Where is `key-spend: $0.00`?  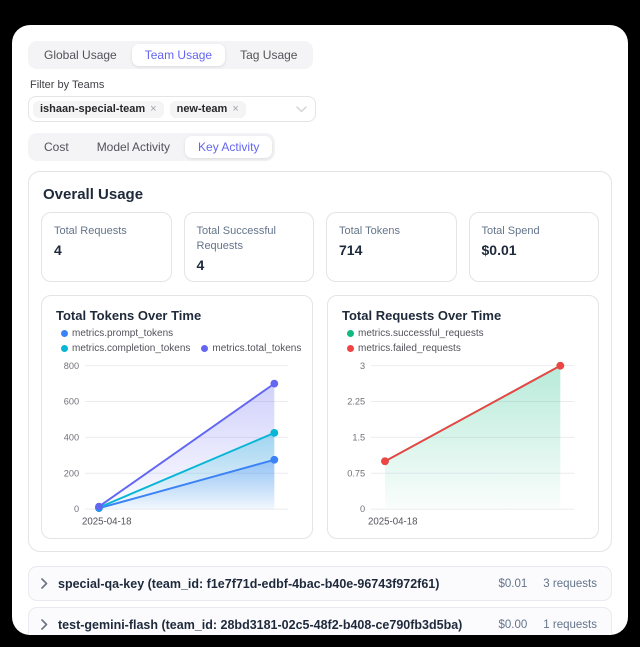 key-spend: $0.00 is located at coordinates (513, 624).